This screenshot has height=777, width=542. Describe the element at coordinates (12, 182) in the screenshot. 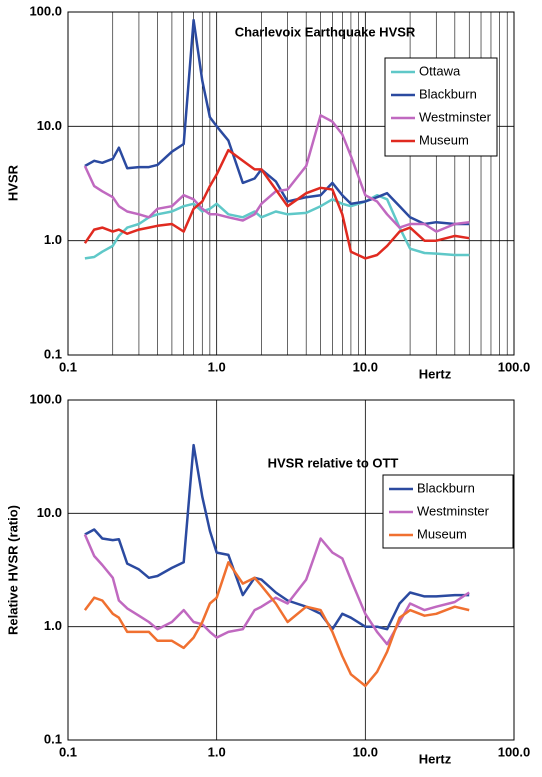

I see `y-axis-label: HVSR` at that location.